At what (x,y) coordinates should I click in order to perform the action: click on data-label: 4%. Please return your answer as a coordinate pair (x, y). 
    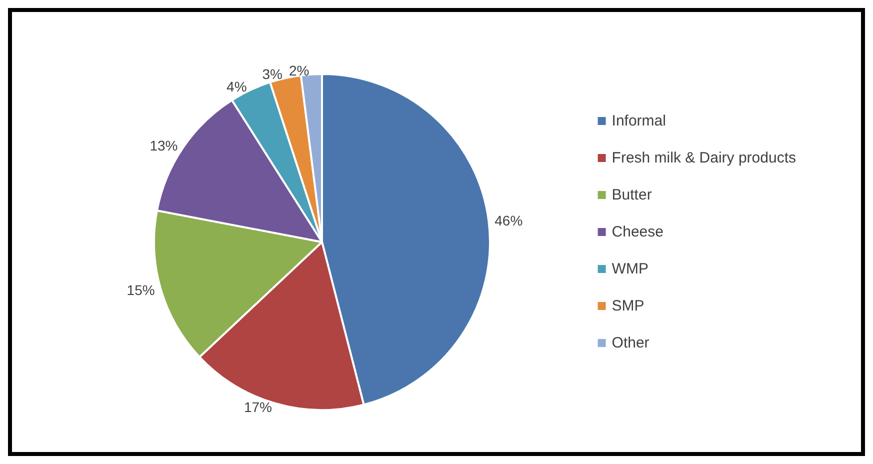
    Looking at the image, I should click on (236, 86).